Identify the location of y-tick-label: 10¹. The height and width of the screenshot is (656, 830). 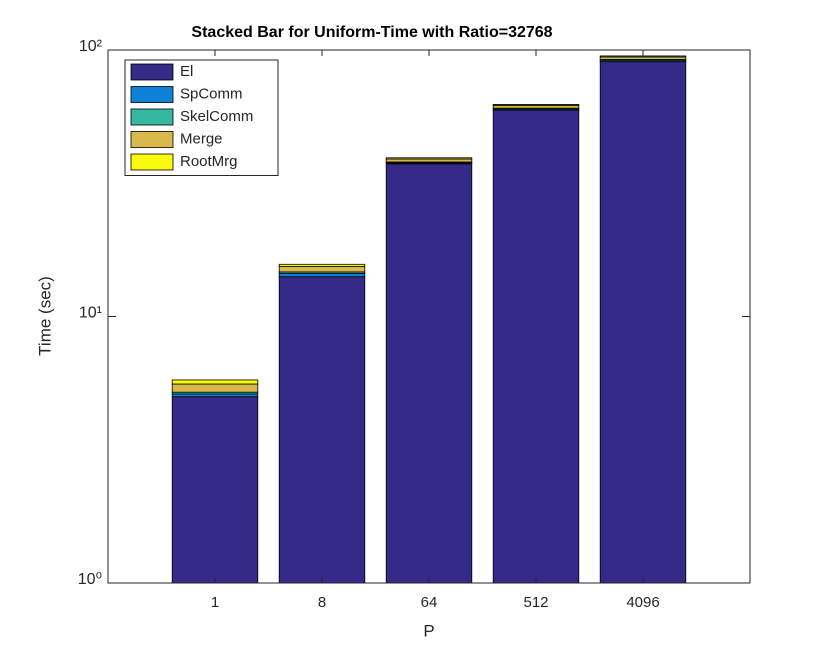
(90, 313).